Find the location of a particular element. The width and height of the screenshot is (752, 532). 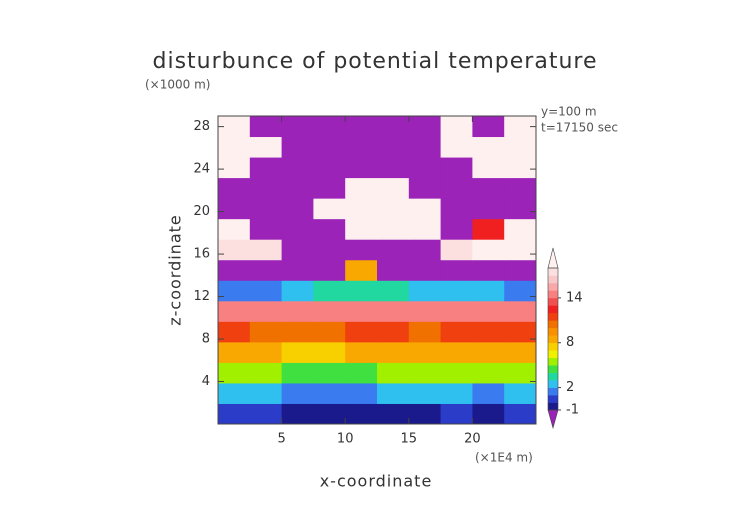

colorbar-tick-label: -1 is located at coordinates (572, 410).